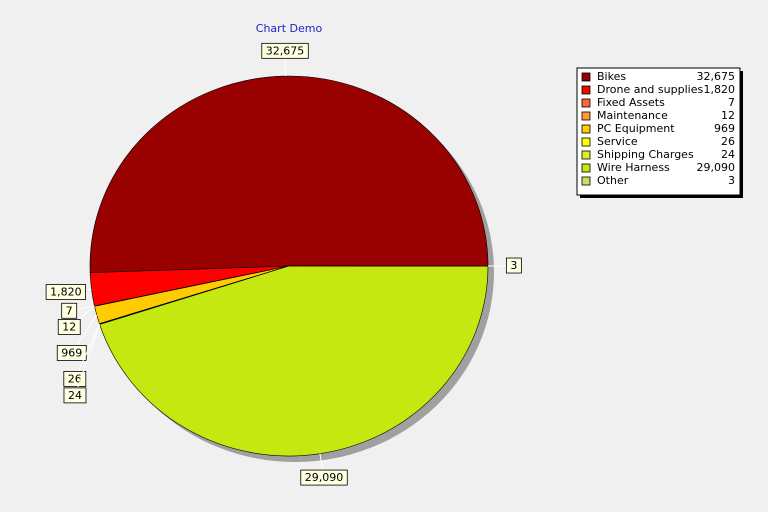  Describe the element at coordinates (645, 154) in the screenshot. I see `legend-label: Shipping Charges` at that location.